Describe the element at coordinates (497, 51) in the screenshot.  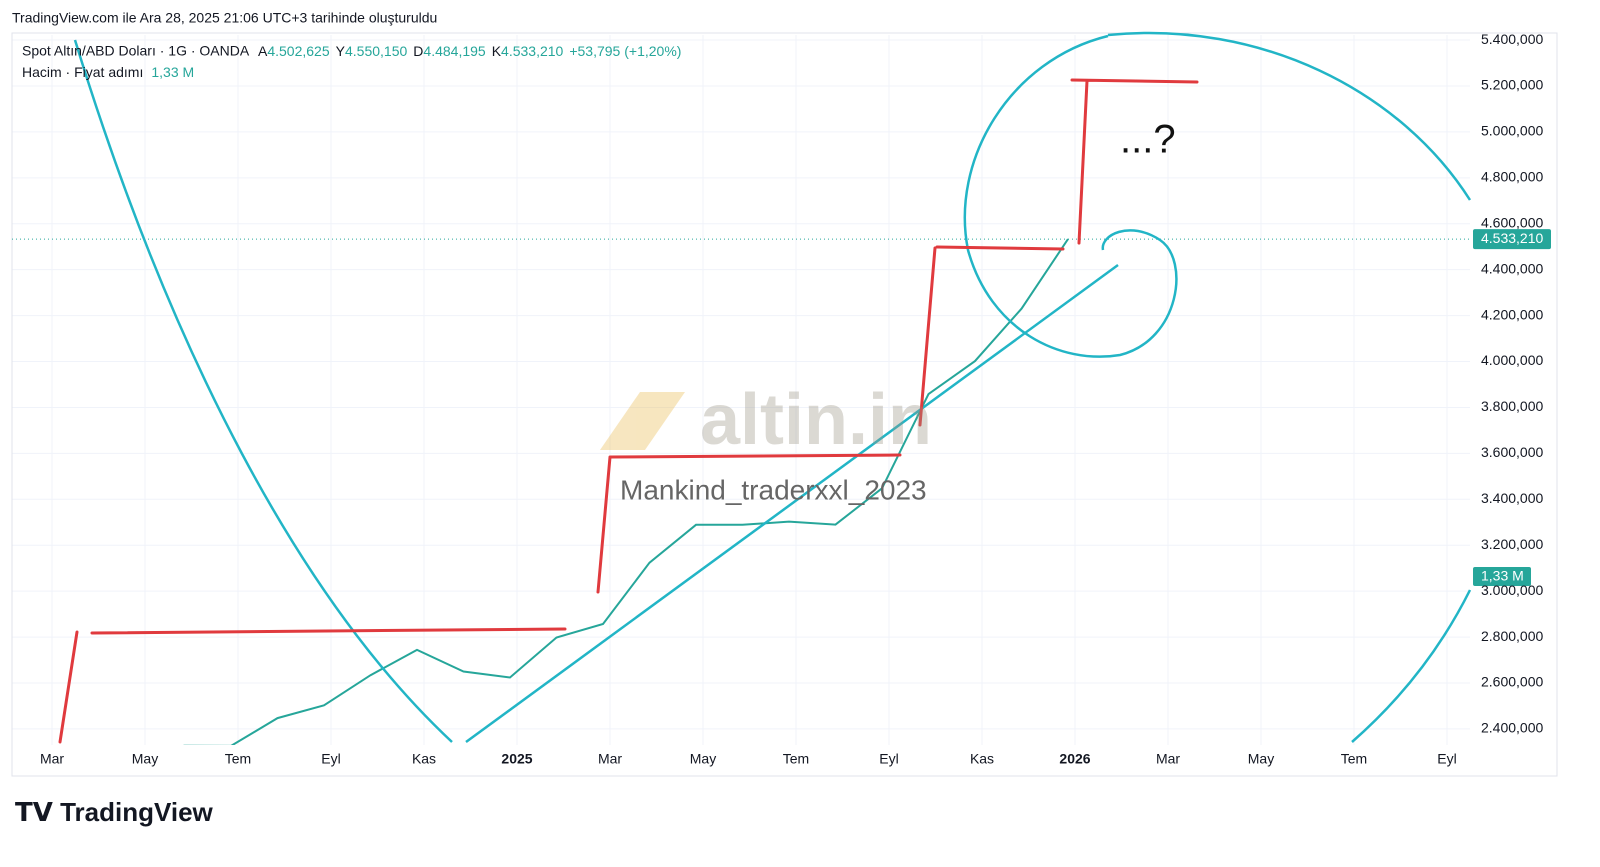
I see `ohlc-key: K` at that location.